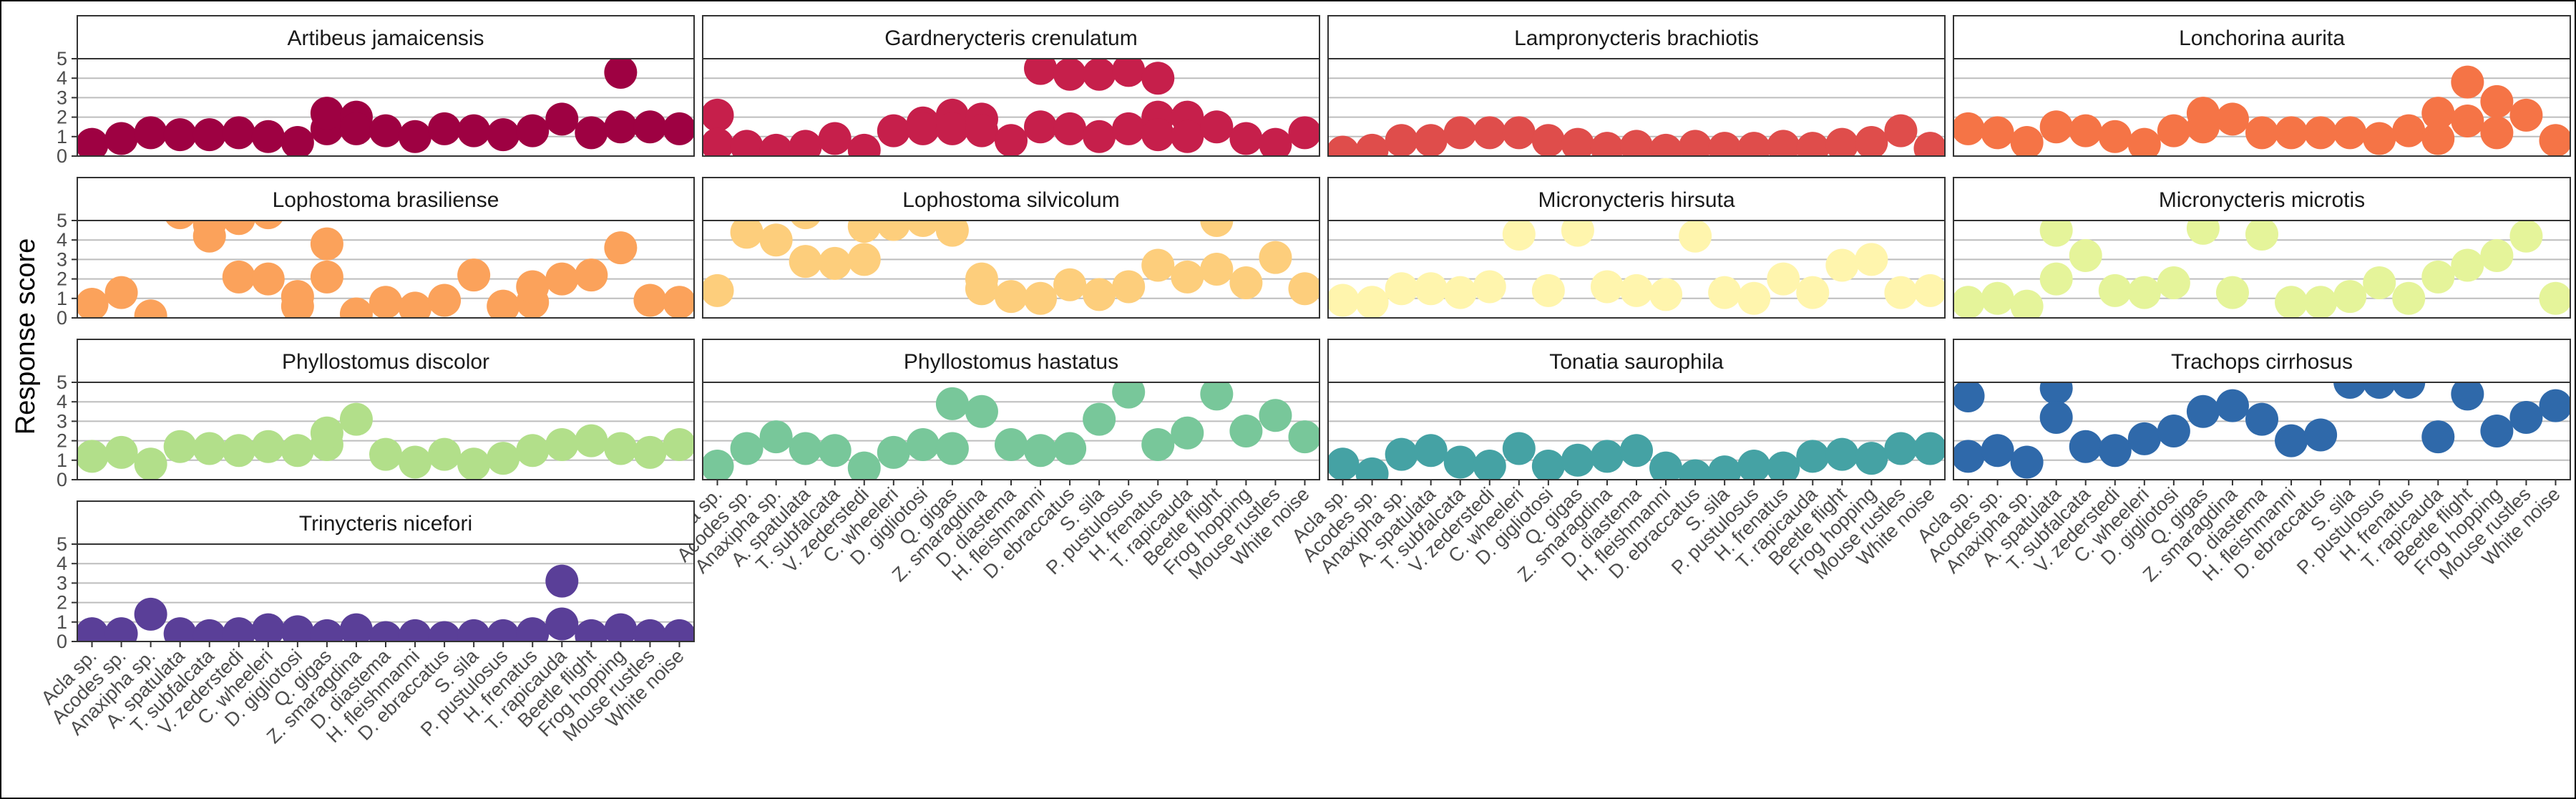 Image resolution: width=2576 pixels, height=799 pixels. Describe the element at coordinates (26, 336) in the screenshot. I see `y-axis-title: Response score` at that location.